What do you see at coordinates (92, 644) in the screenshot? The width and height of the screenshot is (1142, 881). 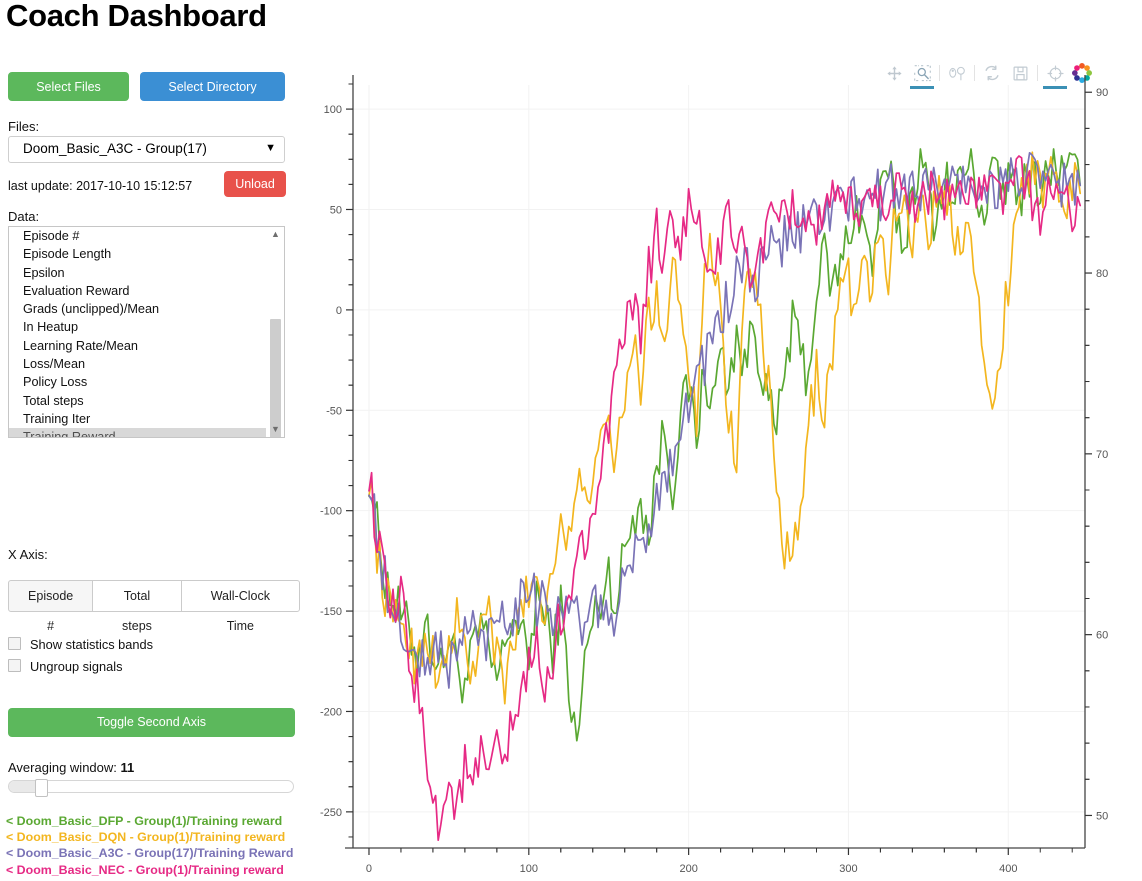 I see `show-statistics-bands-label: Show statistics bands` at bounding box center [92, 644].